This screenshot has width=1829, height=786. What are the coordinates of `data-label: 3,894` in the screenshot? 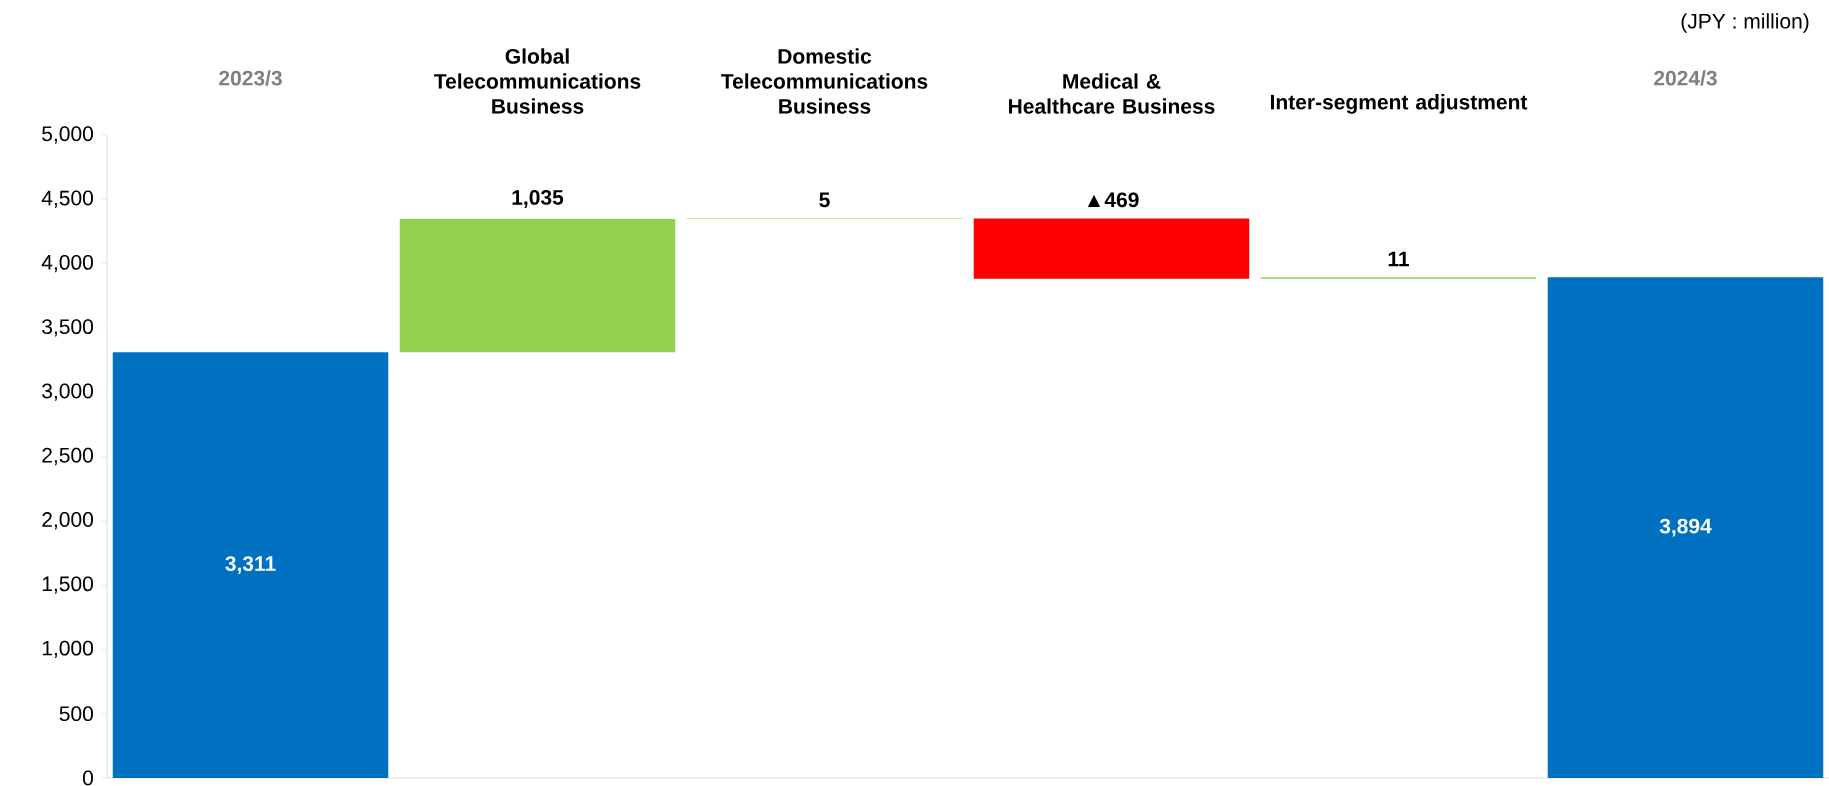 It's located at (1685, 527).